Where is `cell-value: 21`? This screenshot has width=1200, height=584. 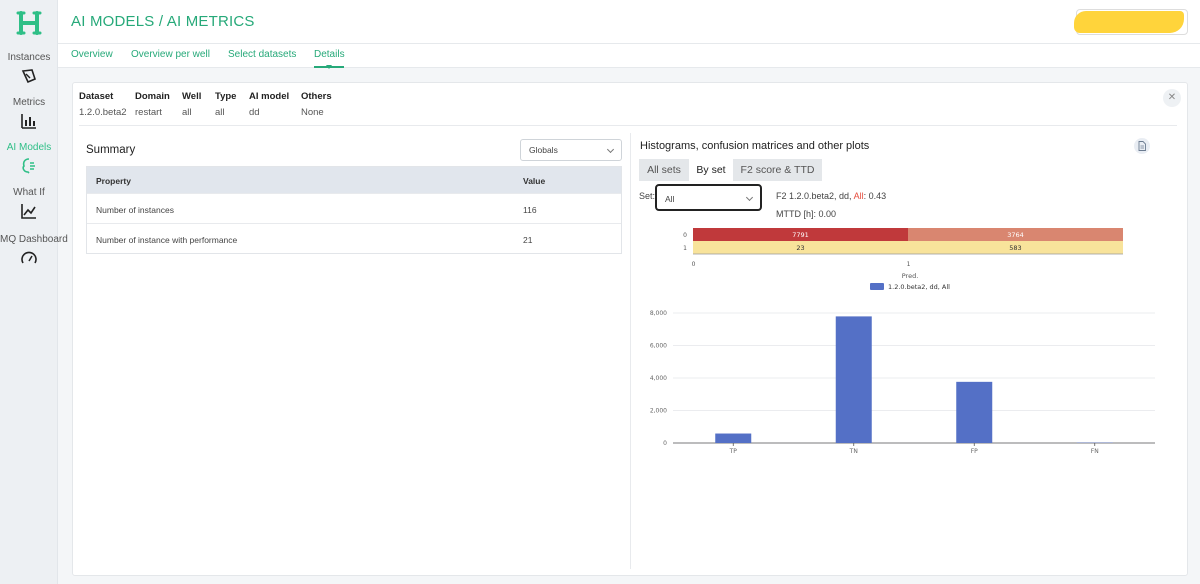 cell-value: 21 is located at coordinates (528, 240).